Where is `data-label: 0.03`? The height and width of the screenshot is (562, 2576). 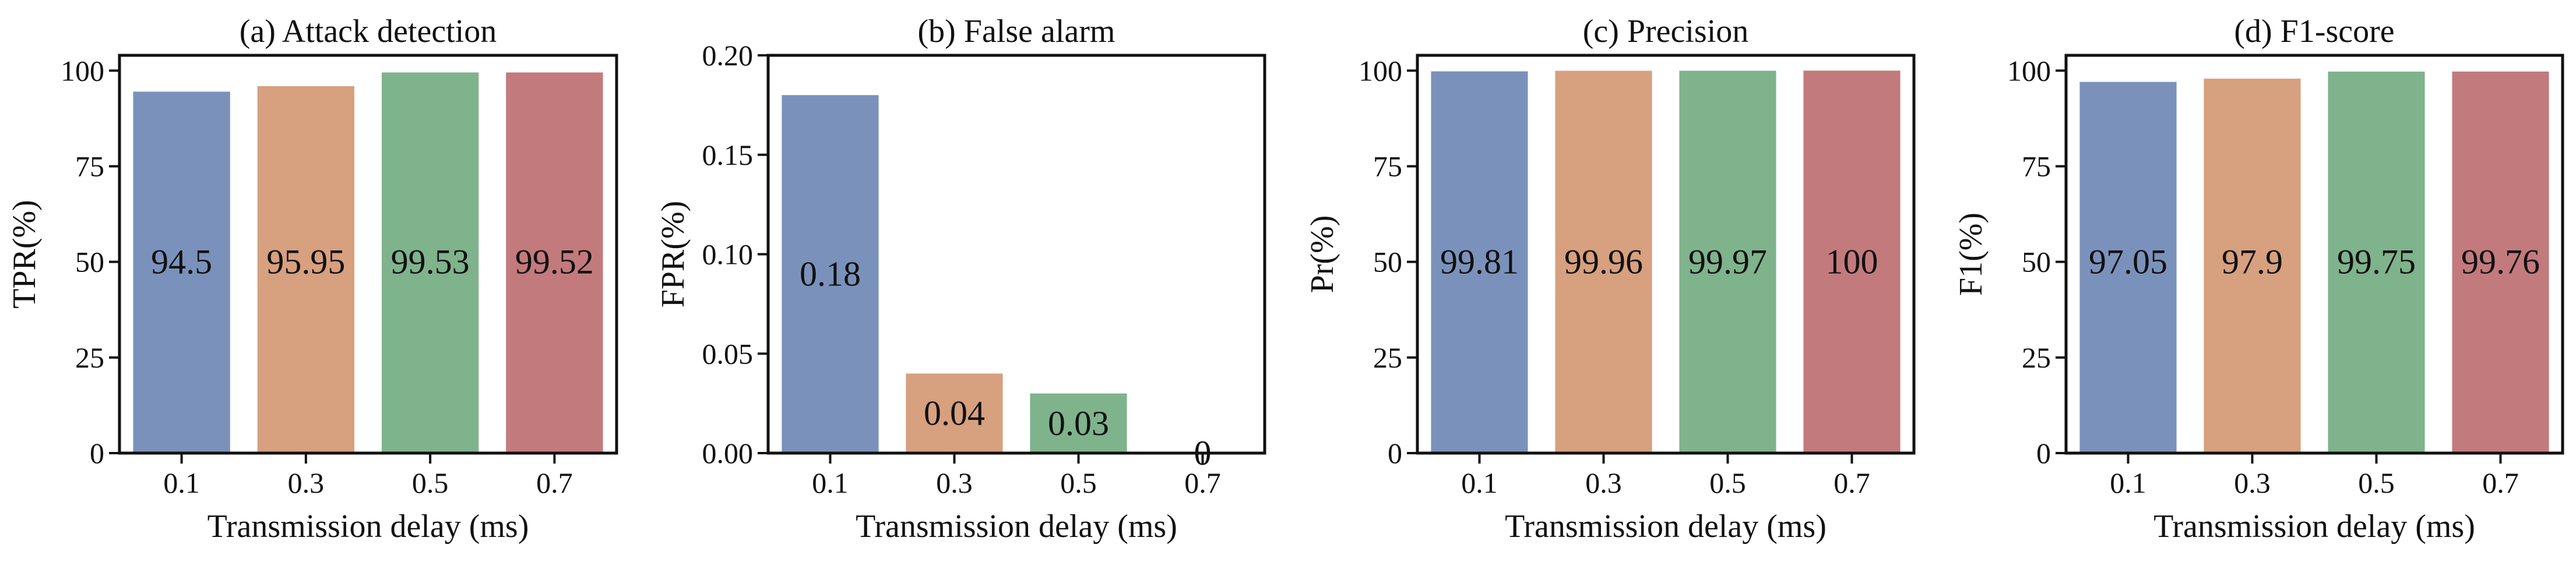
data-label: 0.03 is located at coordinates (1079, 424).